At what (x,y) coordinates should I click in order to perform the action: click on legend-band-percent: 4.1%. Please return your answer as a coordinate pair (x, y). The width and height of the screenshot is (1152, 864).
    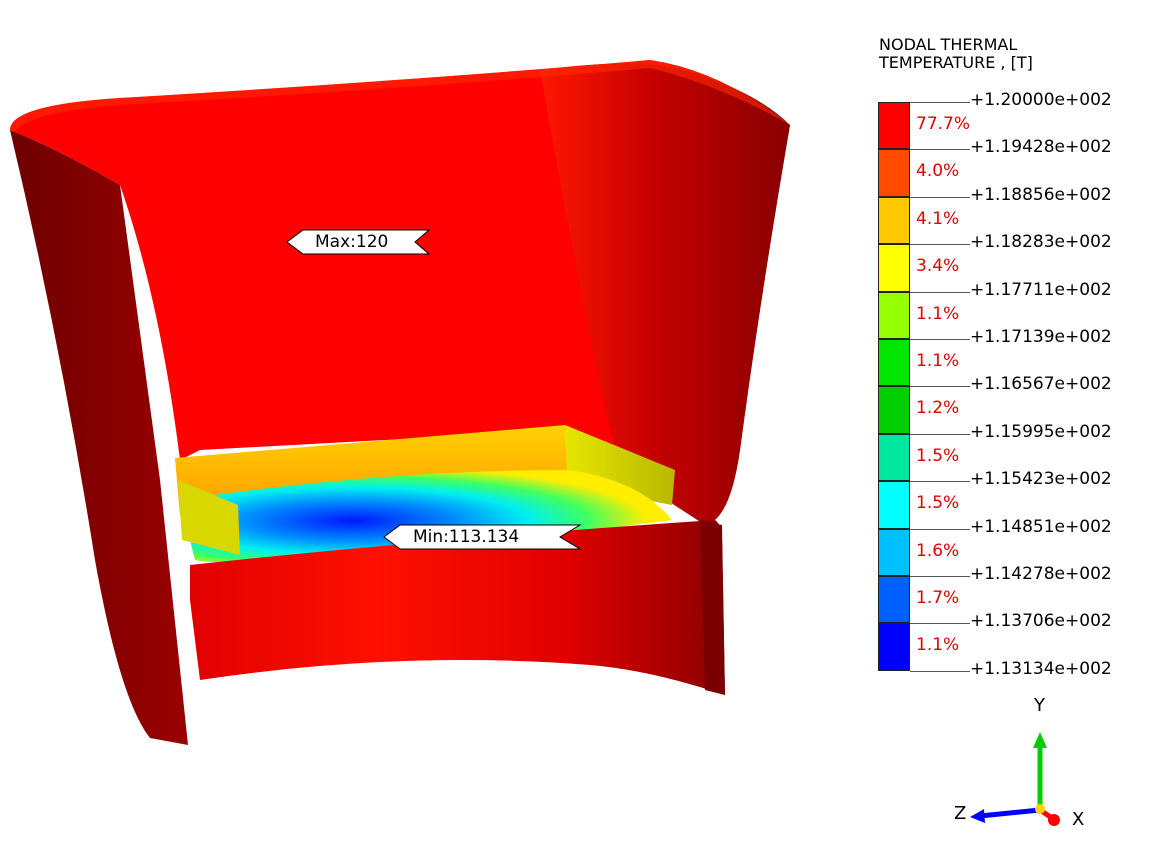
    Looking at the image, I should click on (938, 218).